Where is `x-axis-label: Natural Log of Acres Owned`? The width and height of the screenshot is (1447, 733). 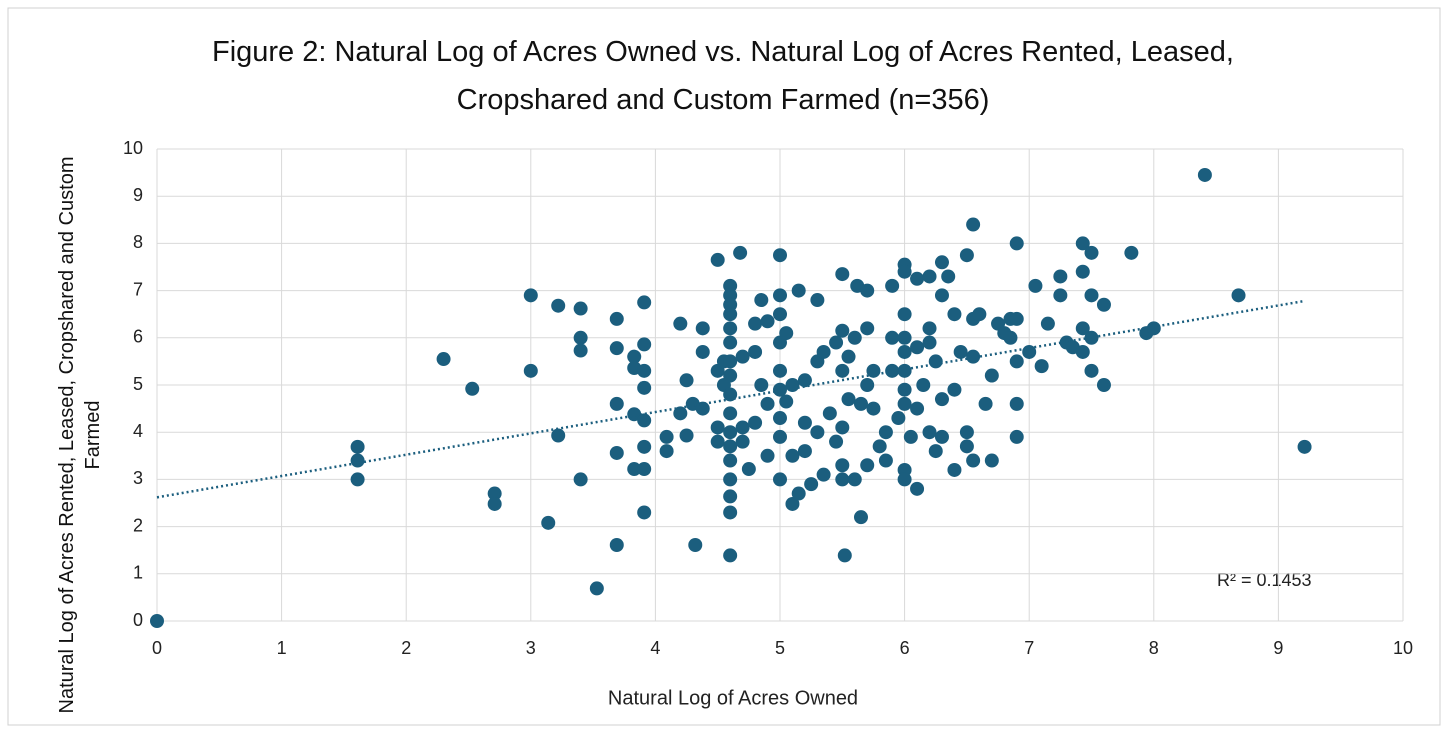
x-axis-label: Natural Log of Acres Owned is located at coordinates (733, 698).